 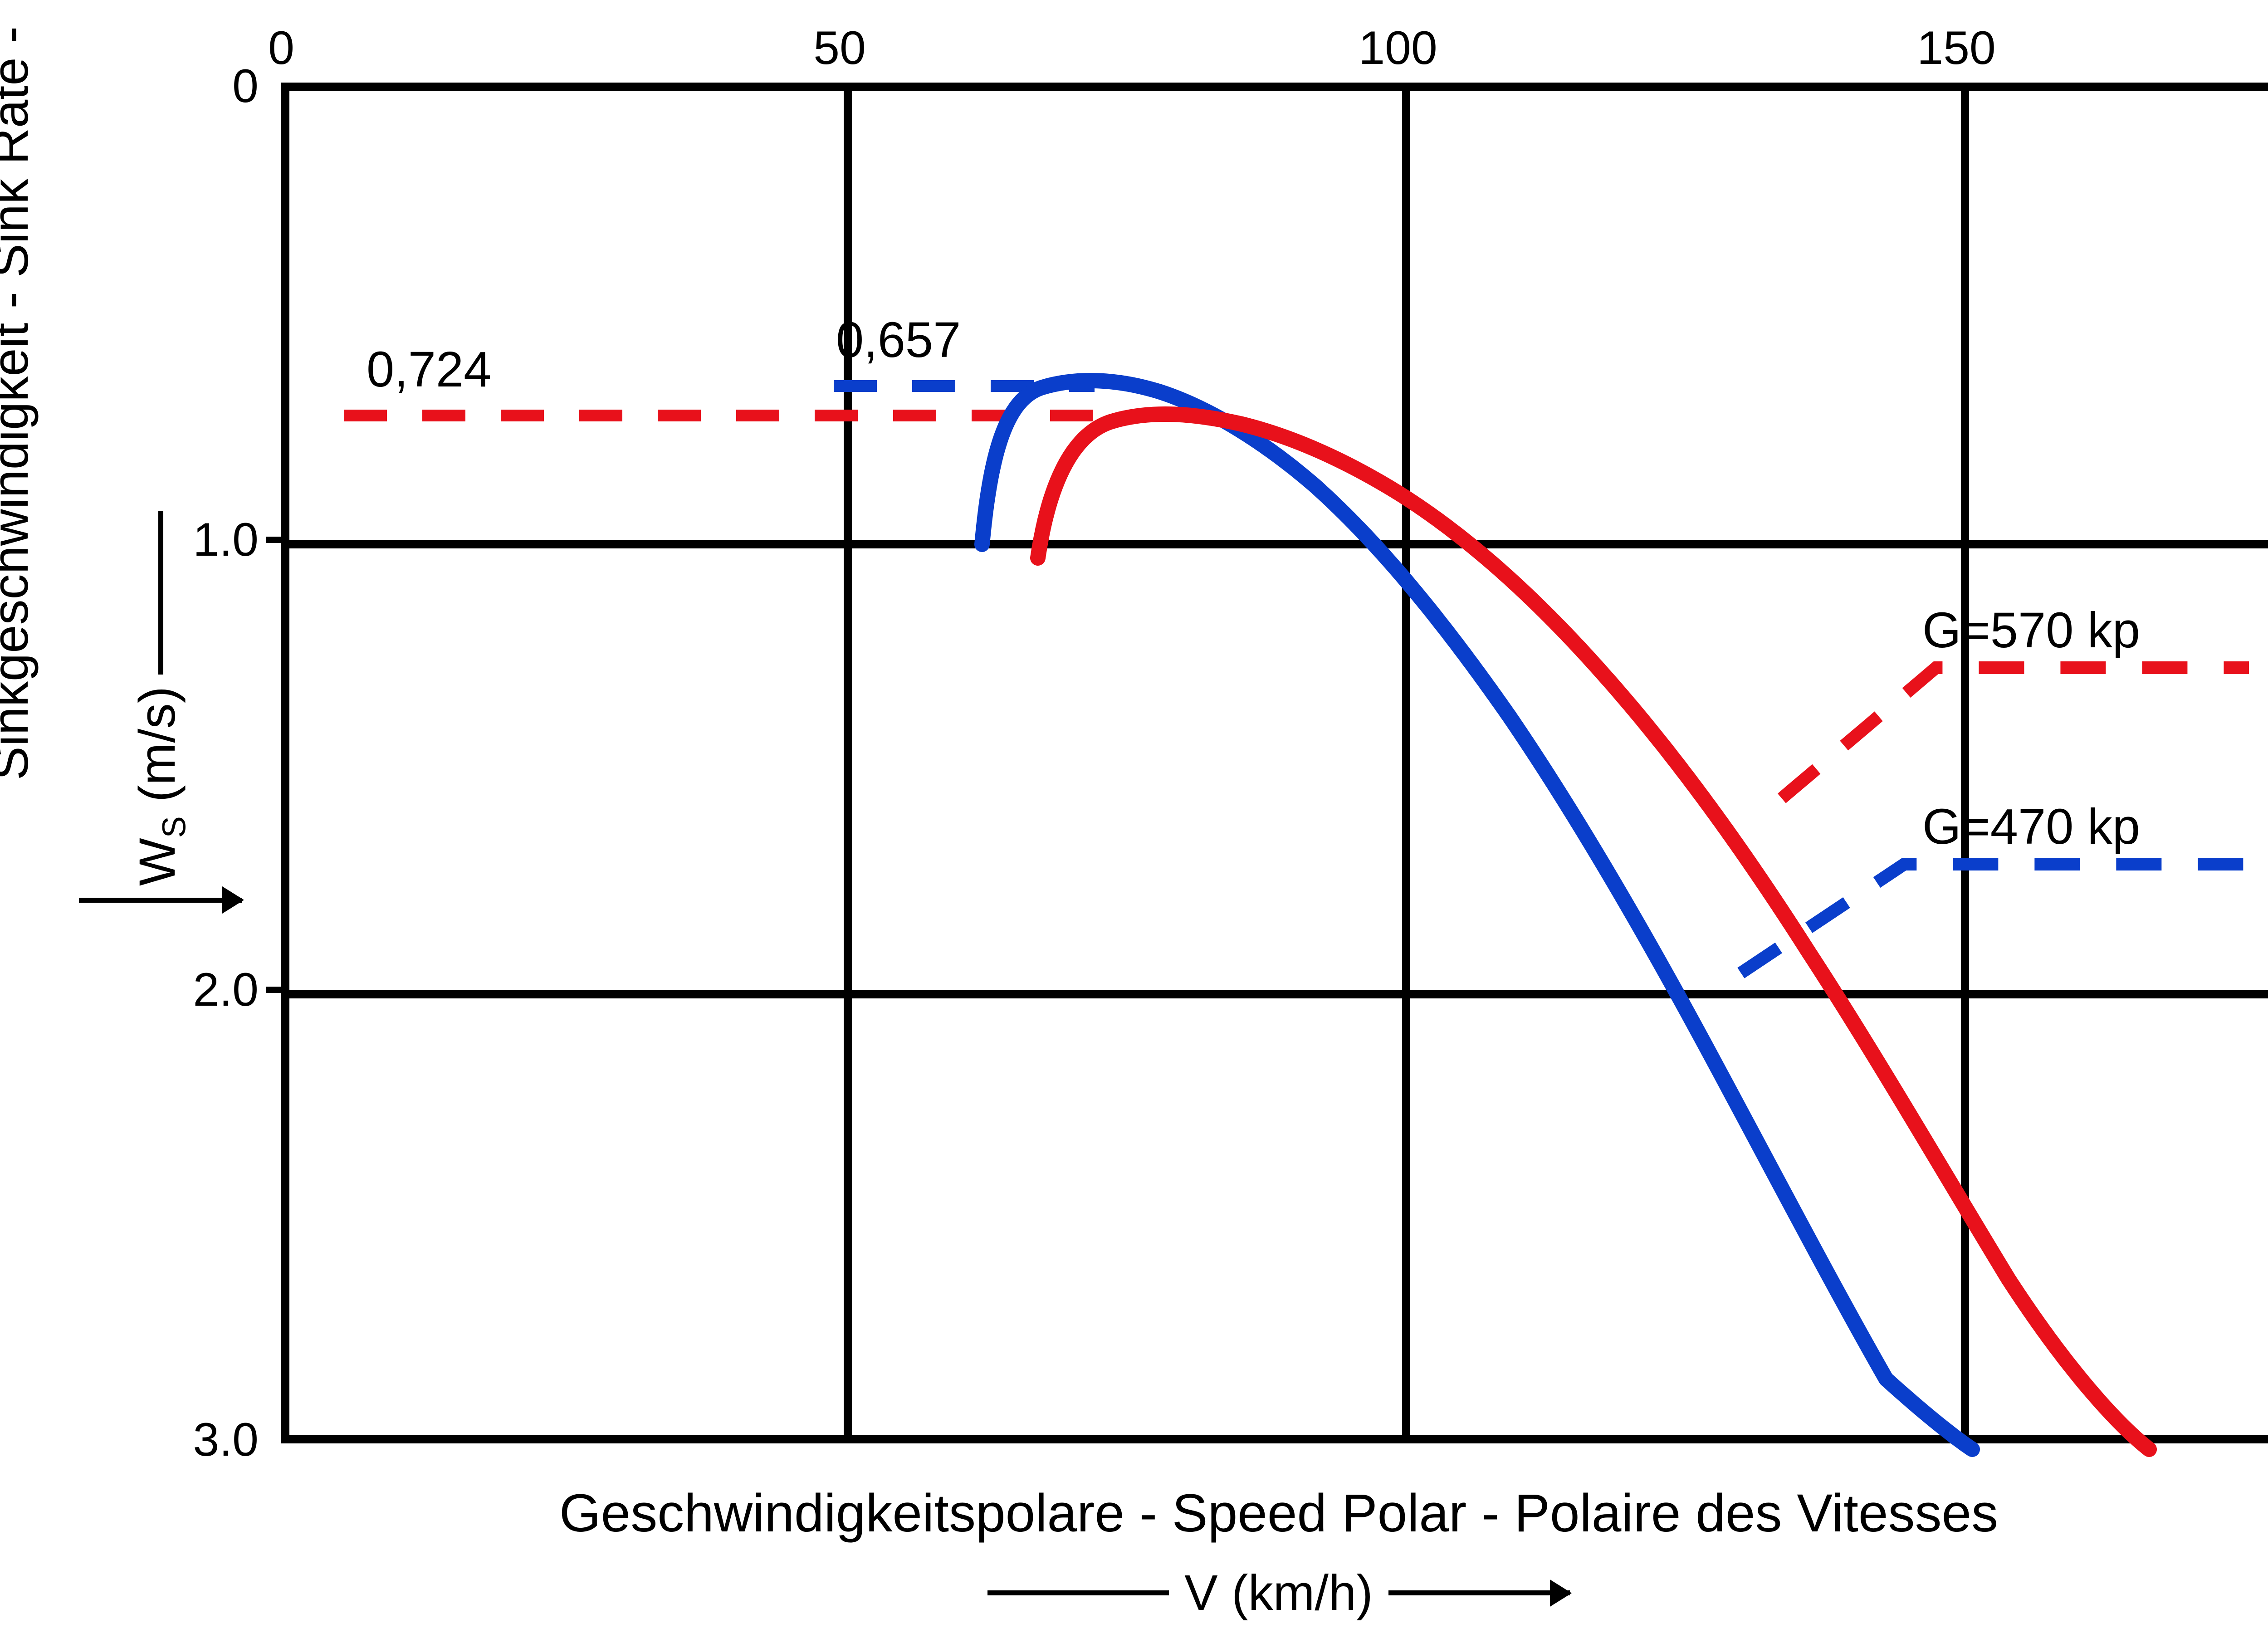 What do you see at coordinates (899, 340) in the screenshot?
I see `annotation-min-sink-blue: 0,657` at bounding box center [899, 340].